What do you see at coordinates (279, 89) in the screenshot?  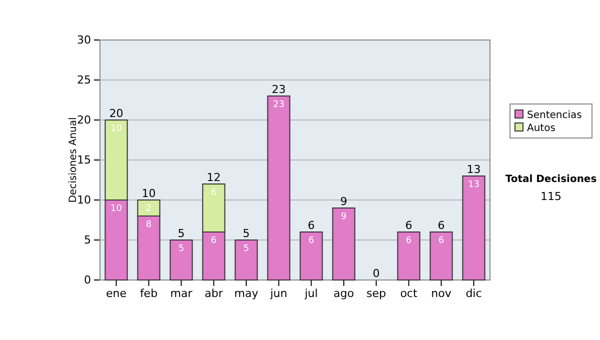 I see `total-label: 23` at bounding box center [279, 89].